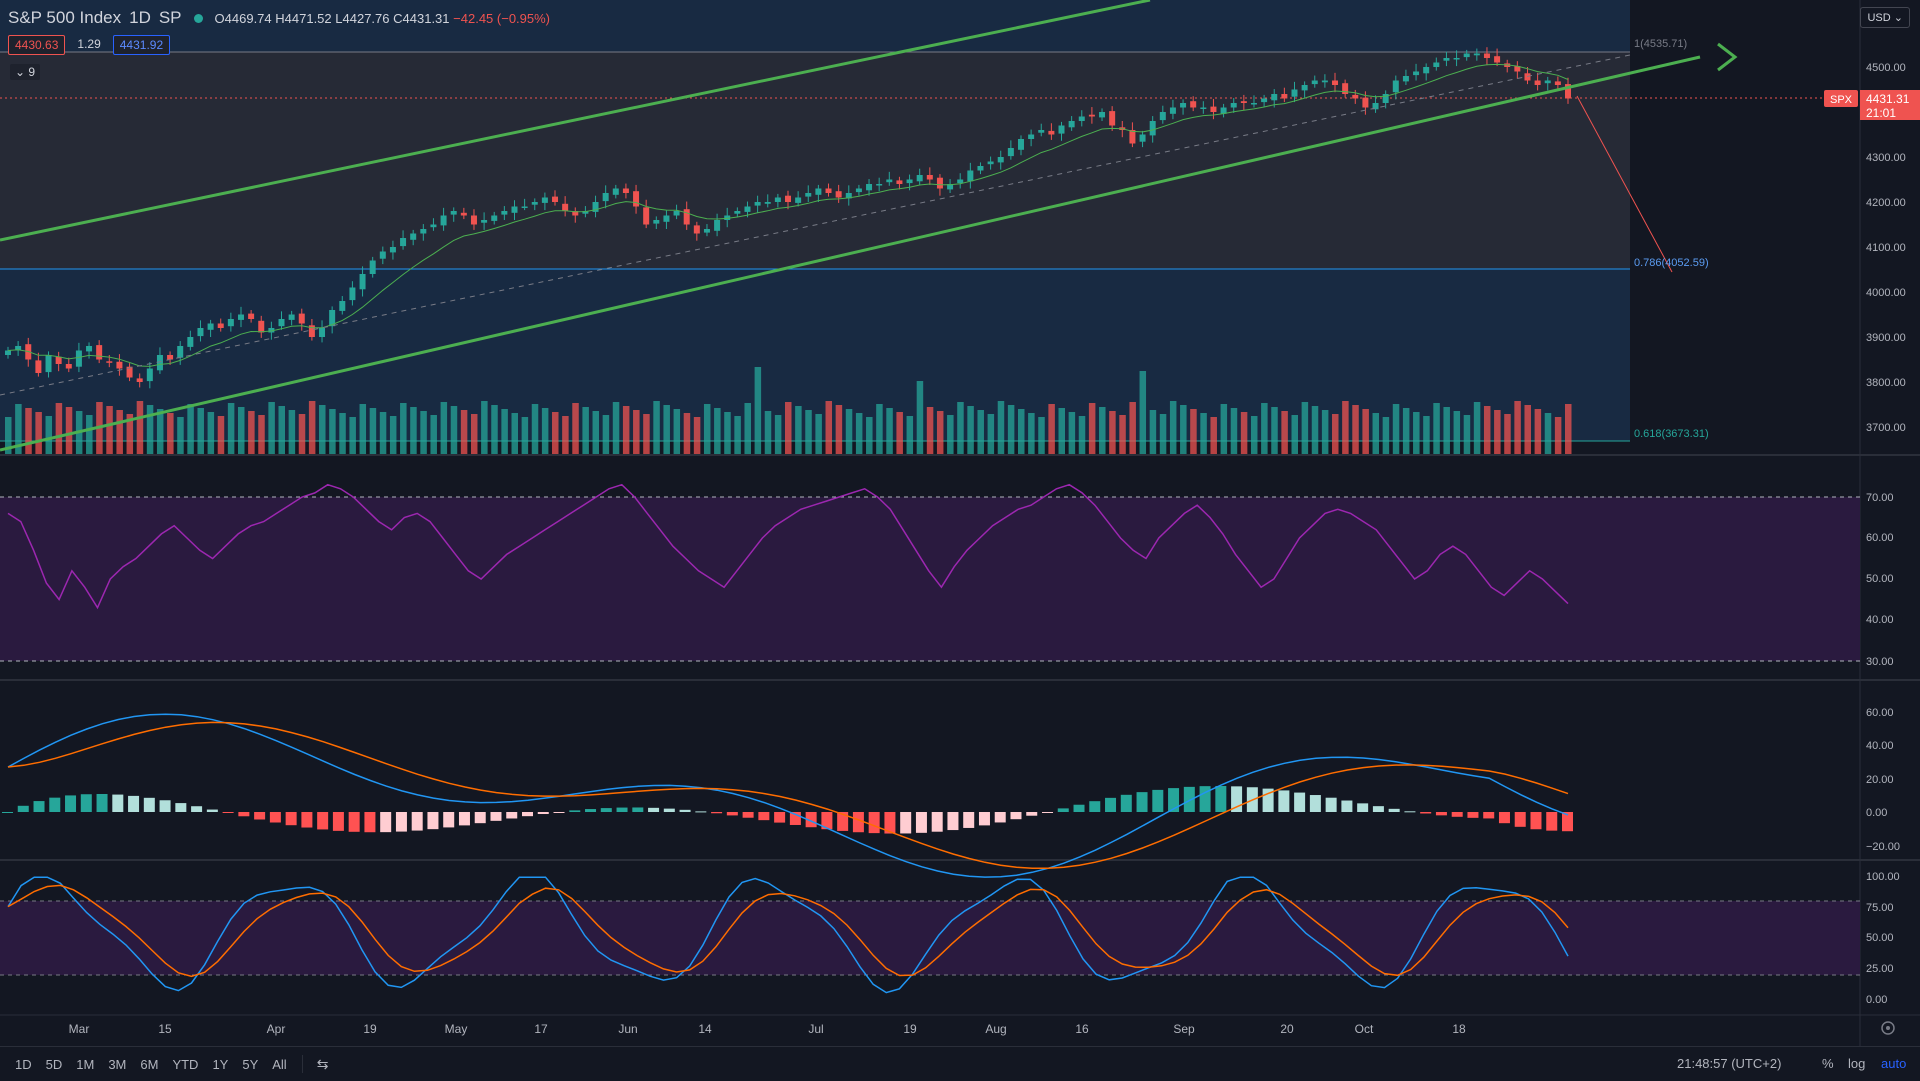 The width and height of the screenshot is (1920, 1081). I want to click on goto-date-icon: ⇆, so click(322, 1063).